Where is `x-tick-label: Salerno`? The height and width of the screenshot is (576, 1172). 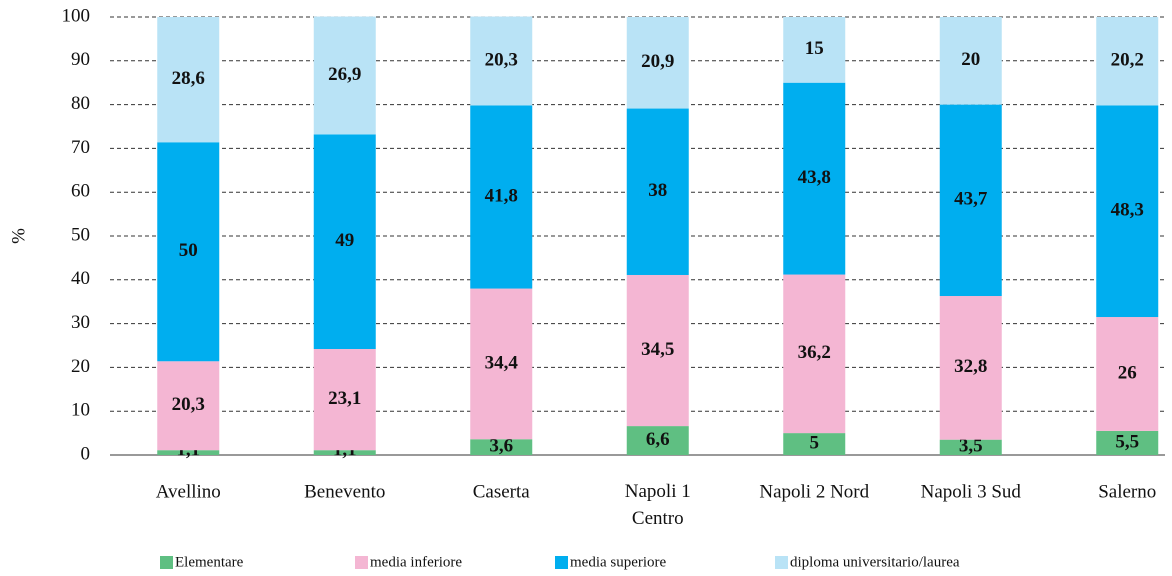
x-tick-label: Salerno is located at coordinates (1127, 491).